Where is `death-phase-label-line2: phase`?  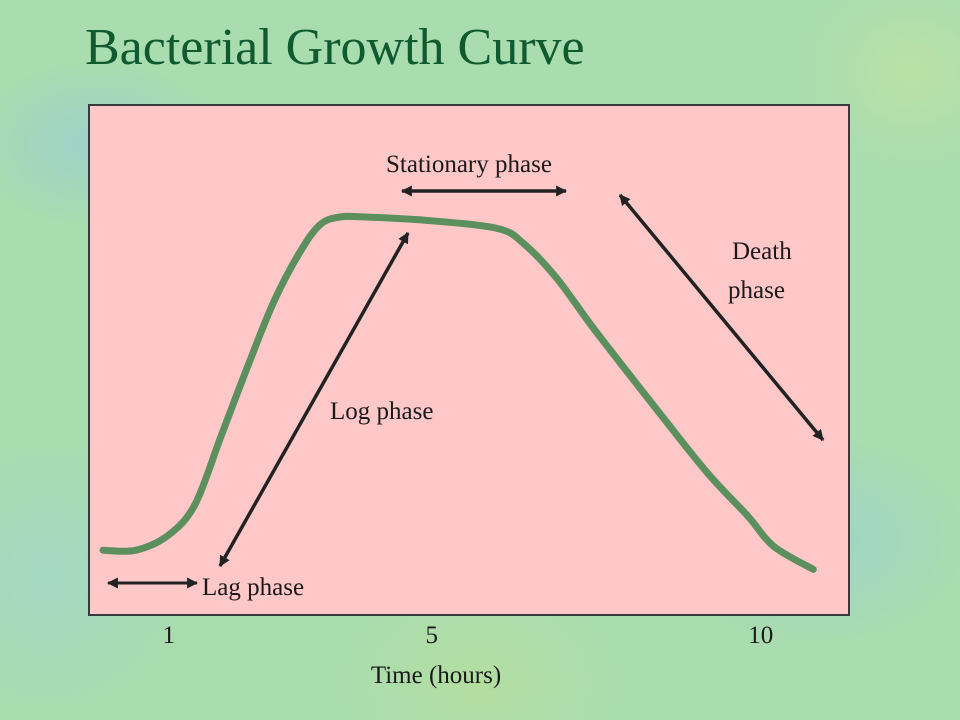
death-phase-label-line2: phase is located at coordinates (756, 290).